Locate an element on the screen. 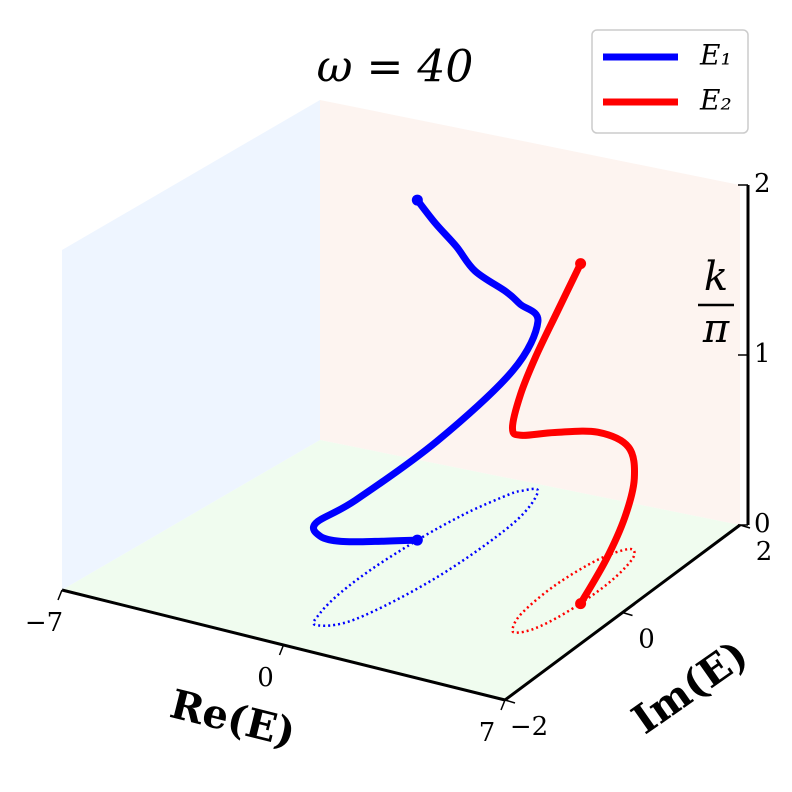 The image size is (792, 792). z-tick-label: 1 is located at coordinates (762, 354).